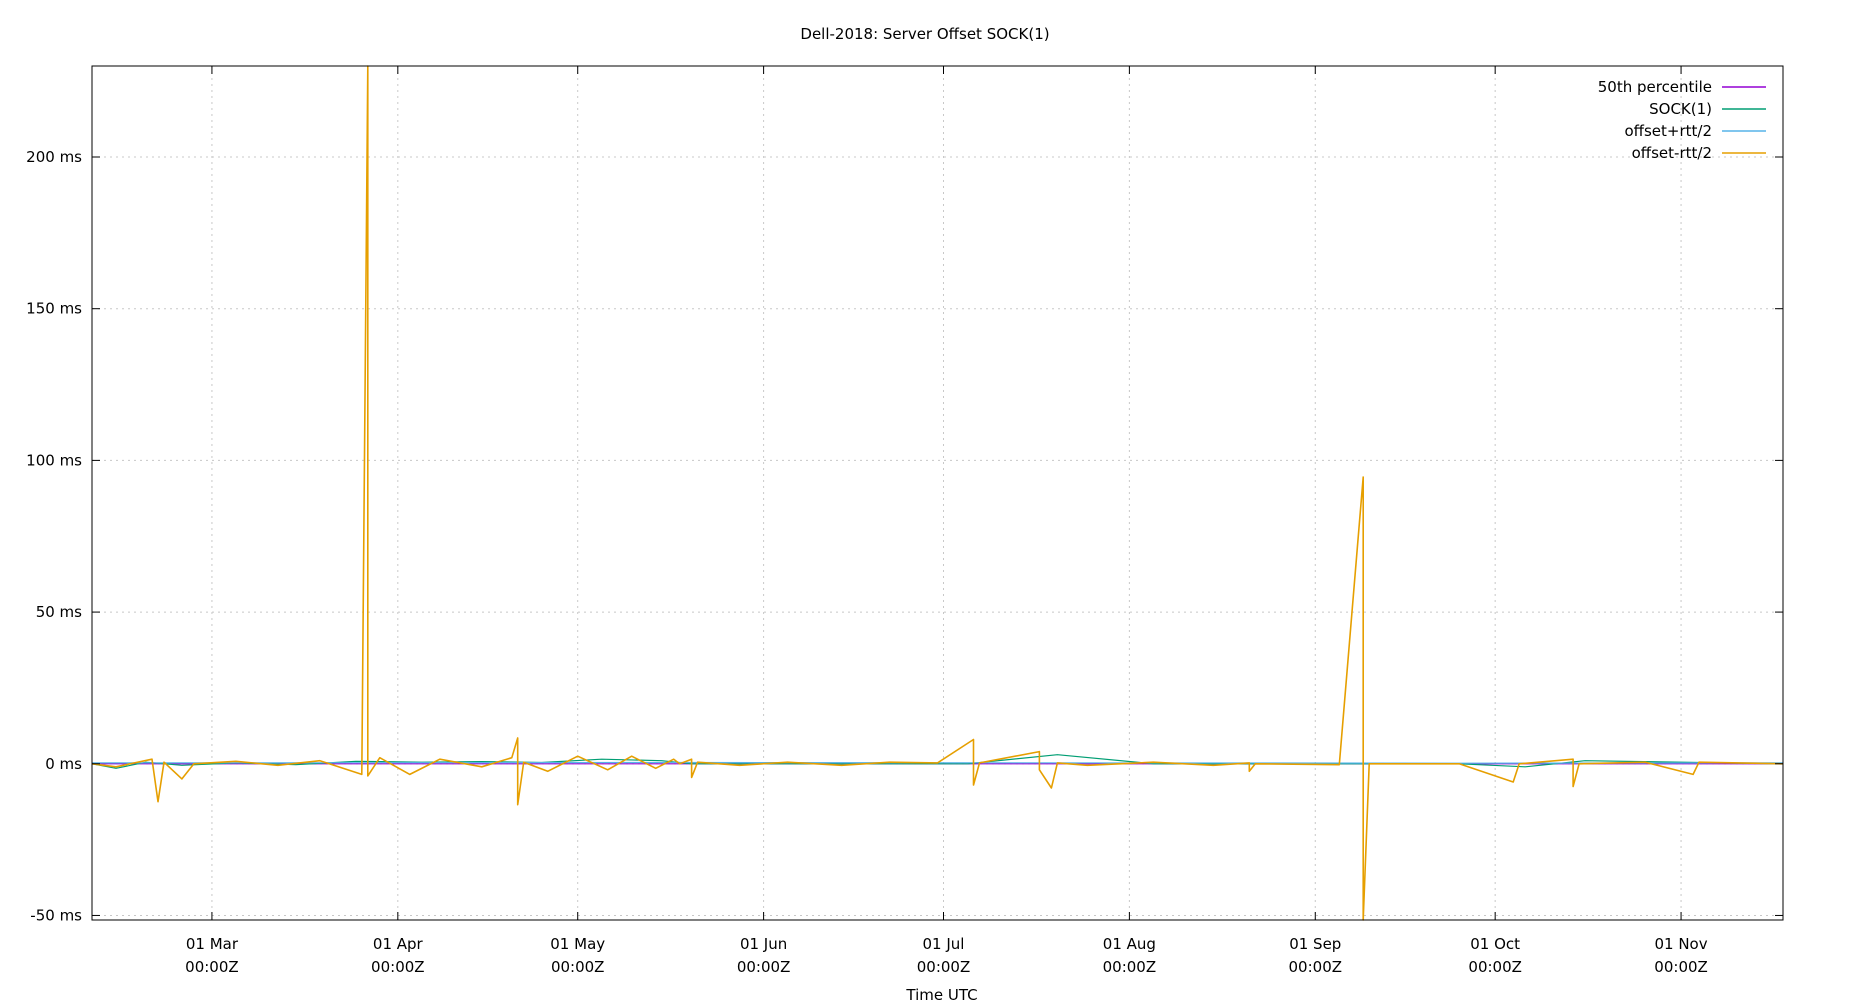  What do you see at coordinates (1655, 87) in the screenshot?
I see `legend-label: 50th percentile` at bounding box center [1655, 87].